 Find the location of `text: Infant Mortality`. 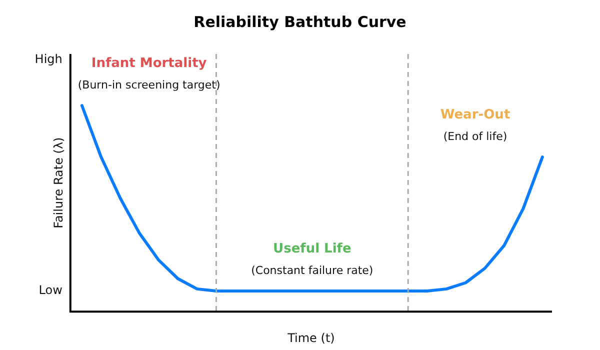

text: Infant Mortality is located at coordinates (149, 63).